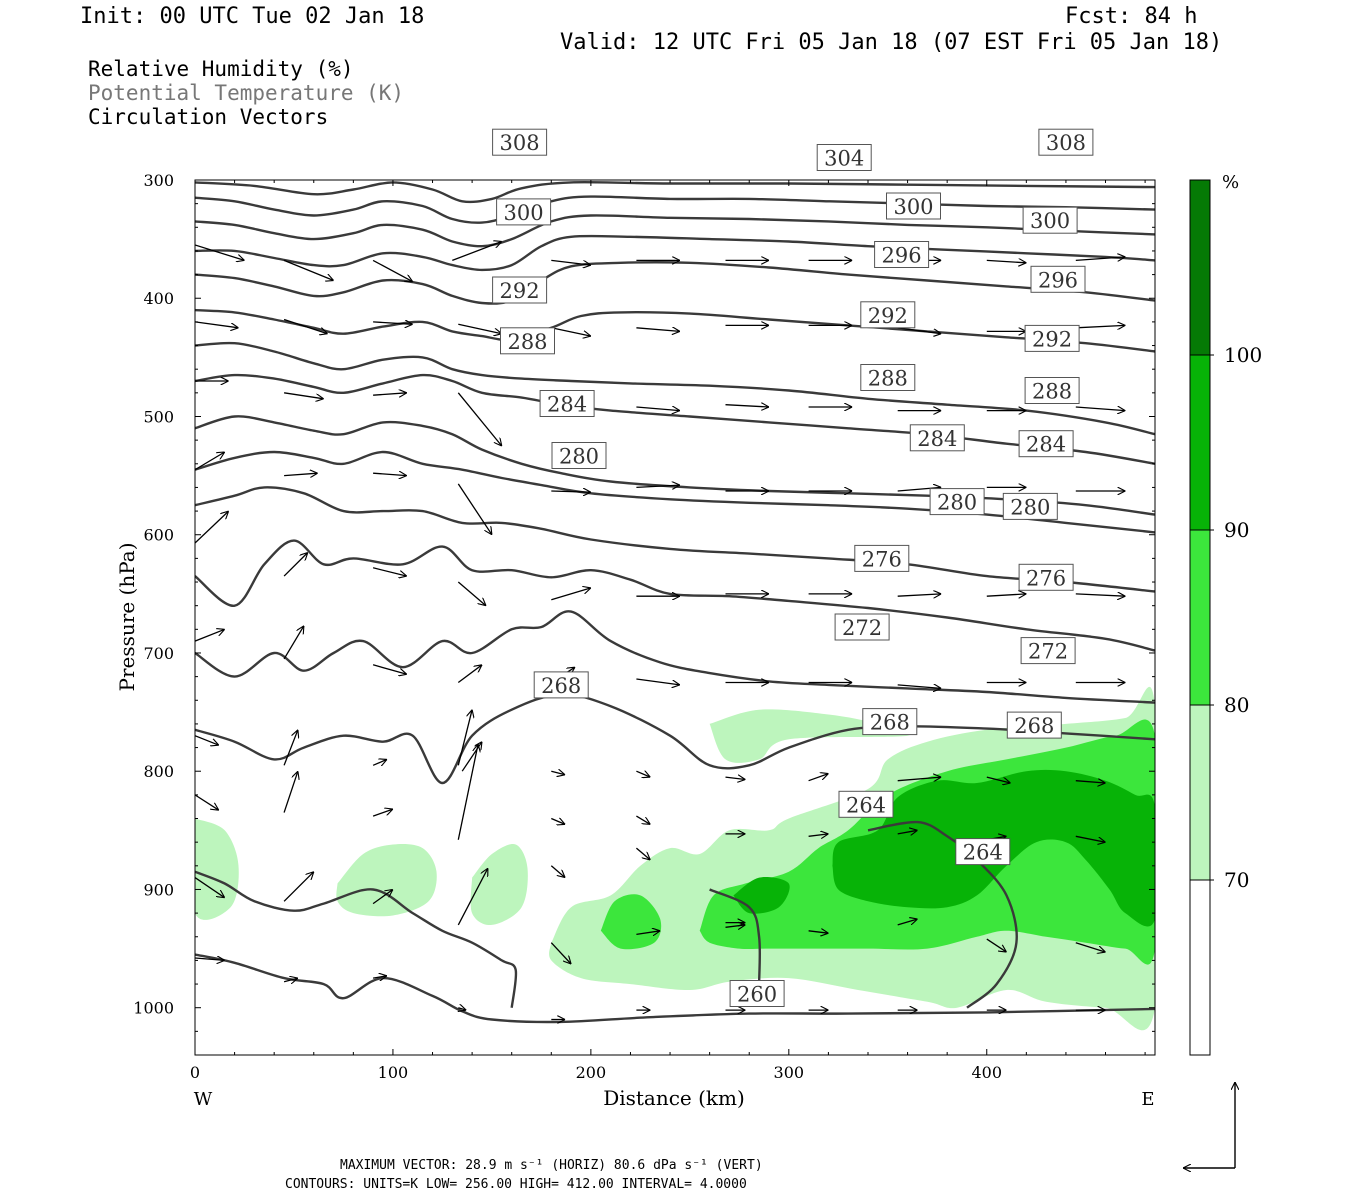 The width and height of the screenshot is (1350, 1200). I want to click on x-tick-label: 400, so click(986, 1072).